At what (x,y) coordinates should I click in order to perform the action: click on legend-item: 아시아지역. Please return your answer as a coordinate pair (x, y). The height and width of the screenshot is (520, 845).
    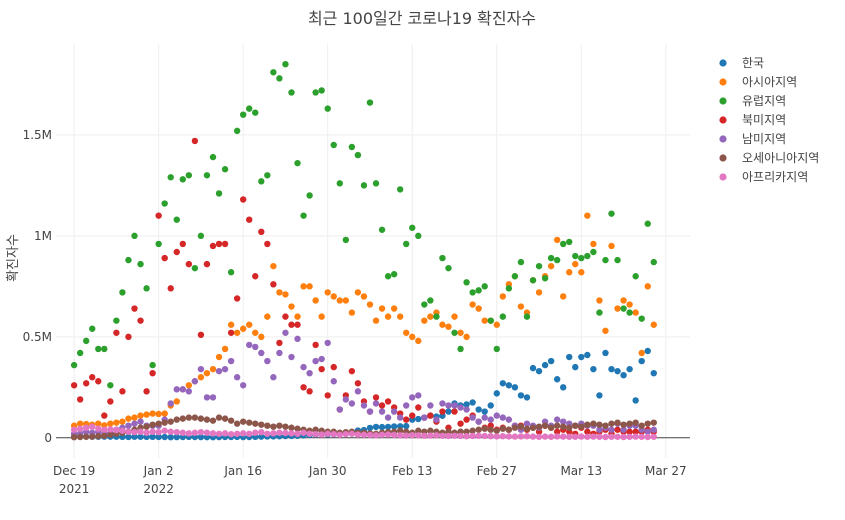
    Looking at the image, I should click on (758, 82).